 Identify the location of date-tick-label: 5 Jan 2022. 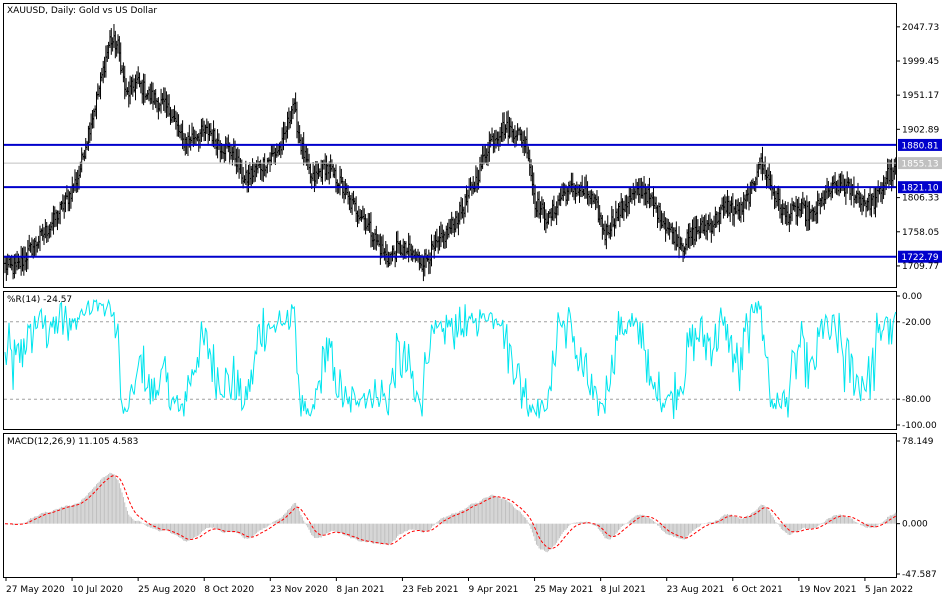
(889, 590).